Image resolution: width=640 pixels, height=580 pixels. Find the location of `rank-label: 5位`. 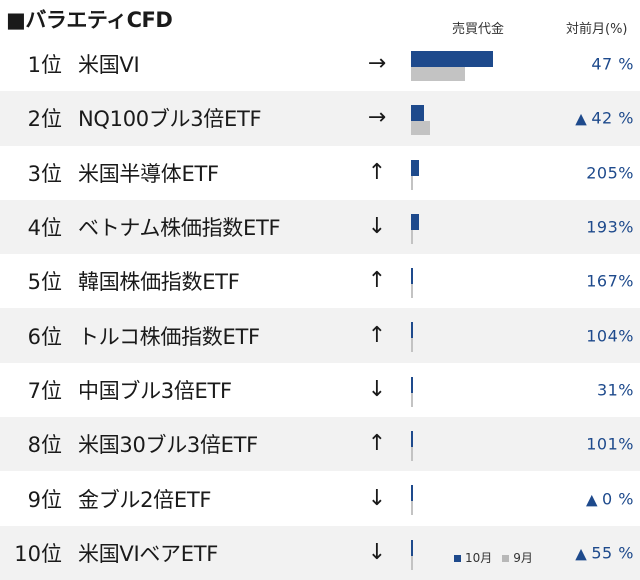

rank-label: 5位 is located at coordinates (44, 282).